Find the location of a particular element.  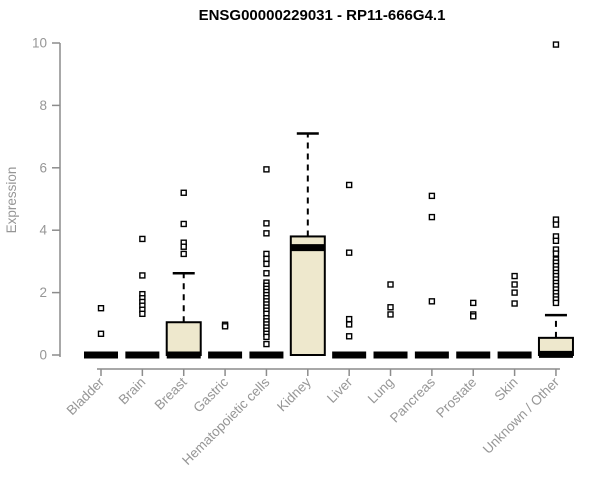

box-breast is located at coordinates (183, 338).